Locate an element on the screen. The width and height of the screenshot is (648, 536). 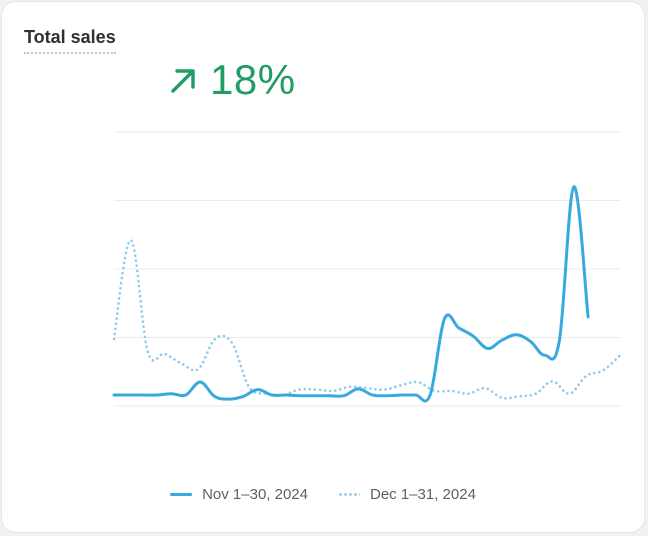
card-title: Total sales is located at coordinates (70, 40).